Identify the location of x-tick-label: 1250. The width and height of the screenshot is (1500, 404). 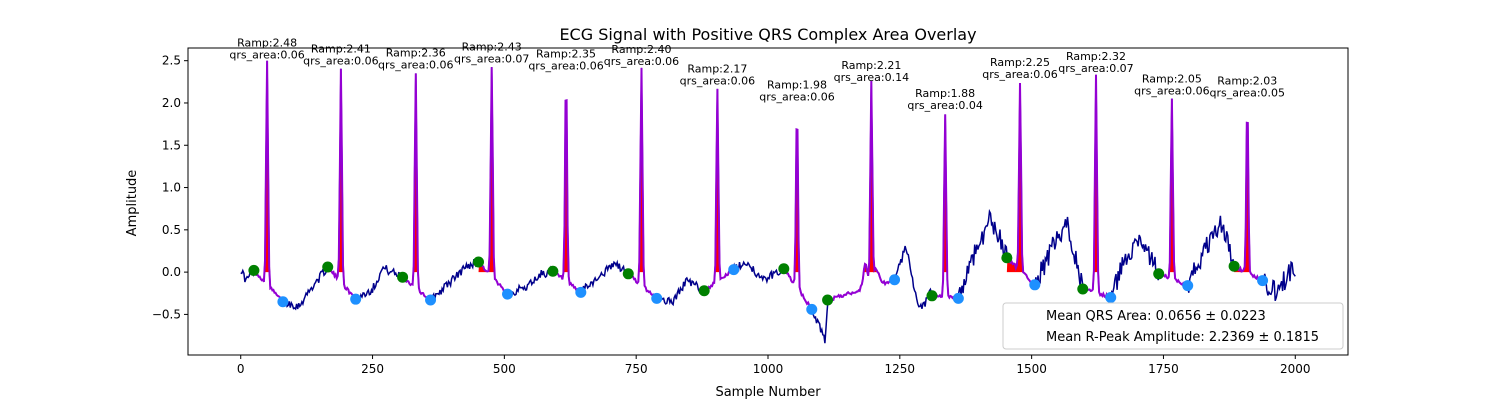
(900, 369).